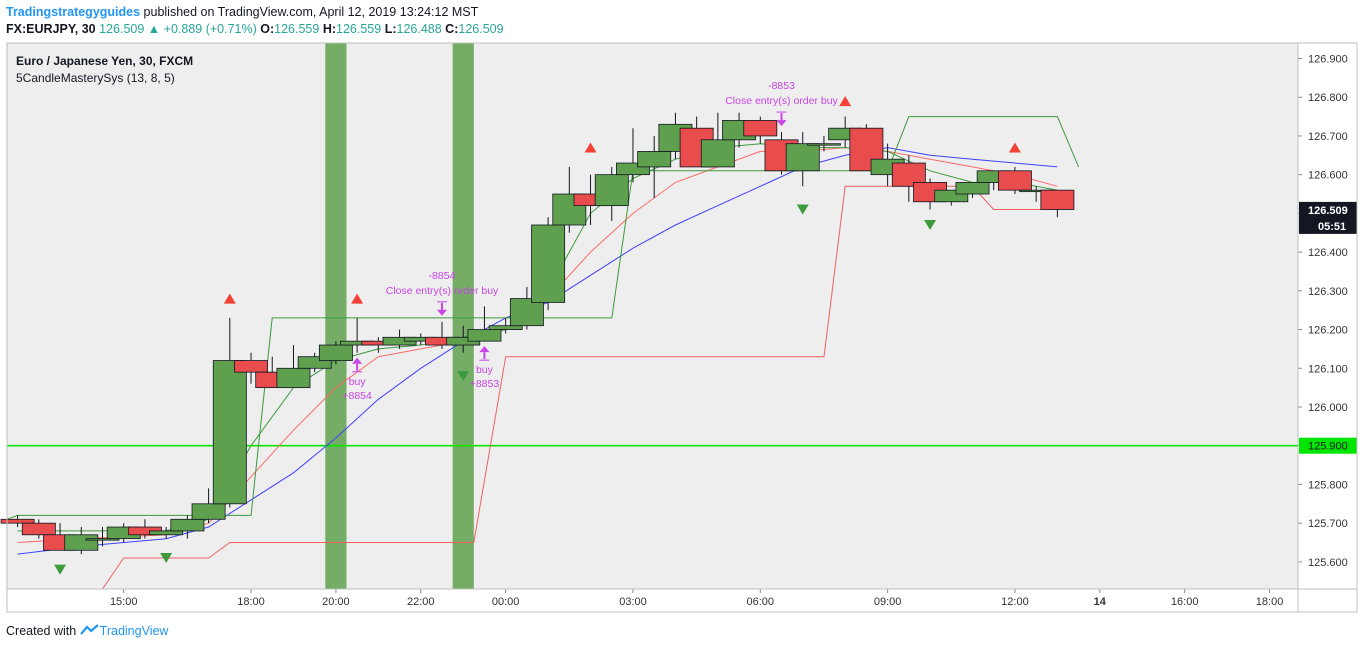  What do you see at coordinates (267, 29) in the screenshot?
I see `open-label: O:` at bounding box center [267, 29].